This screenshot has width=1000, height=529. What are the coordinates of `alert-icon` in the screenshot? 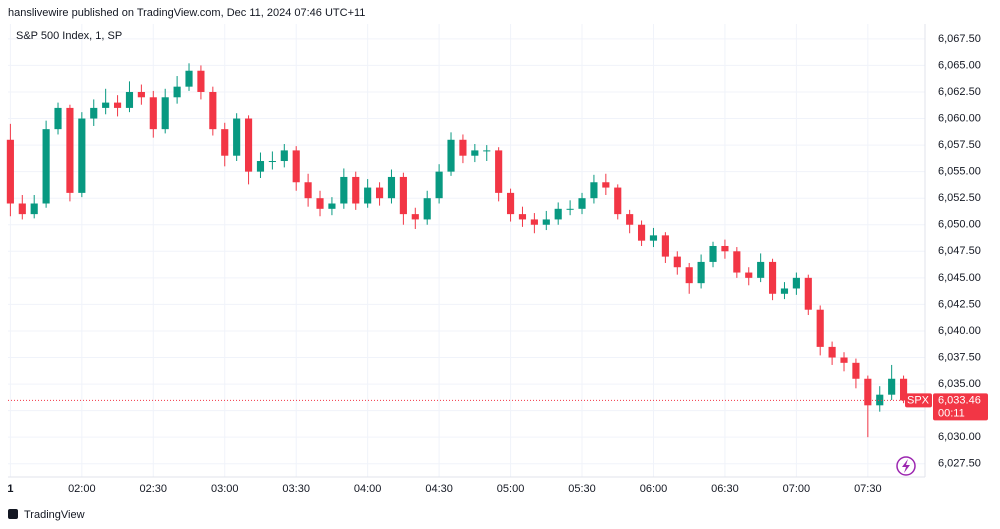 It's located at (906, 466).